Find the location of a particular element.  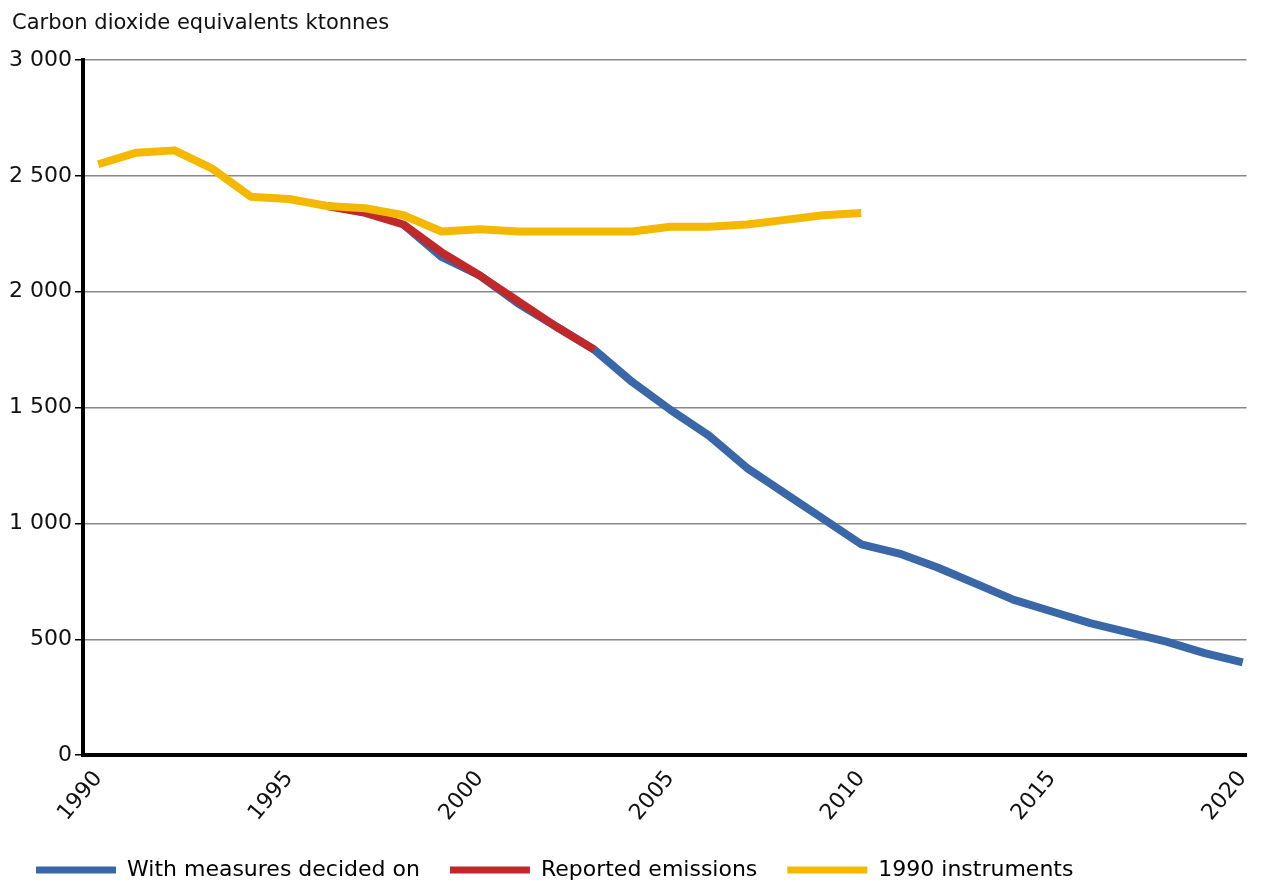

y-tick-label: 500 is located at coordinates (50, 637).